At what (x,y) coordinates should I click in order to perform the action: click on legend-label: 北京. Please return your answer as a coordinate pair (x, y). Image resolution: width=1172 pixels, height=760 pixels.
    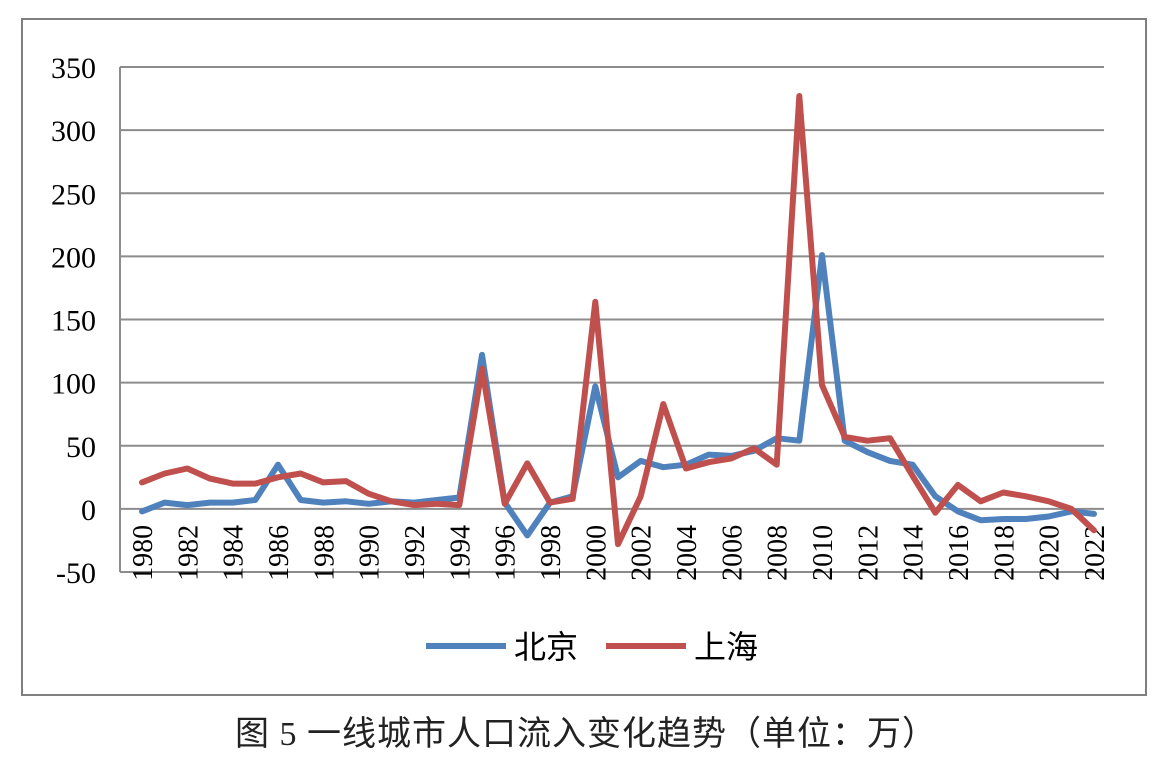
    Looking at the image, I should click on (546, 647).